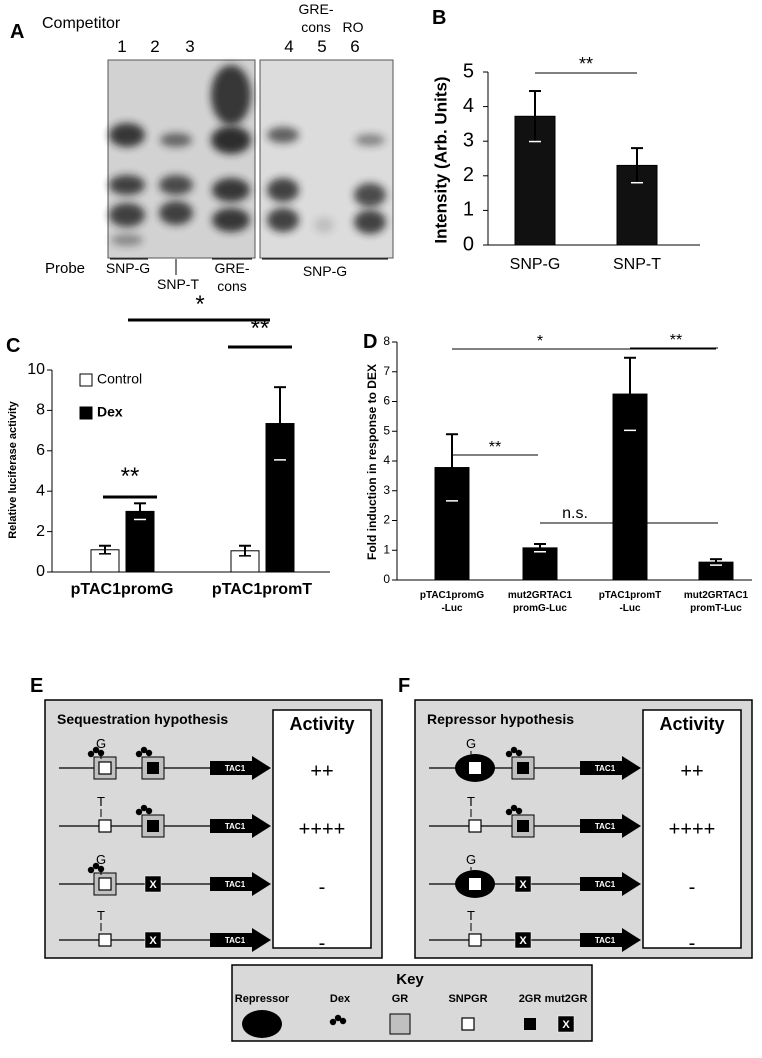 The width and height of the screenshot is (762, 1058). Describe the element at coordinates (36, 369) in the screenshot. I see `y-tick-label: 10` at that location.